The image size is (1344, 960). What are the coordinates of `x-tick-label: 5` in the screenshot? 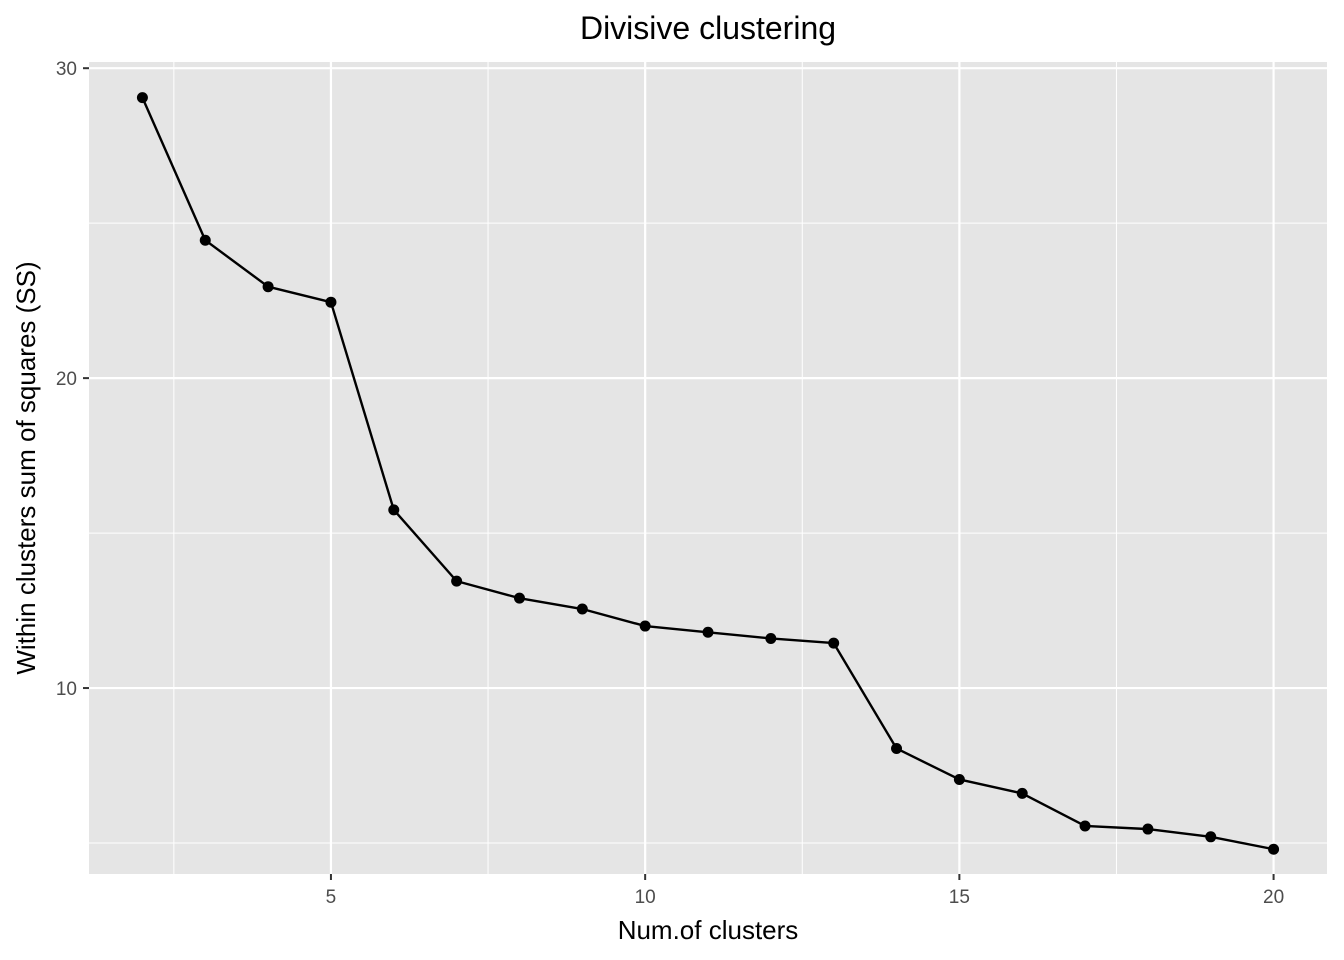 It's located at (331, 897).